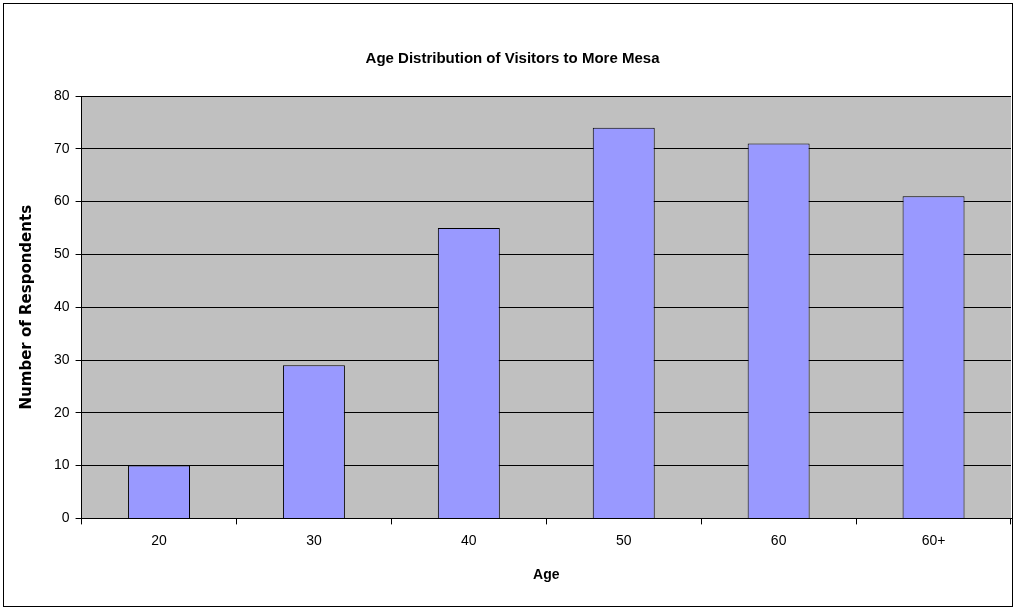 The height and width of the screenshot is (610, 1016). What do you see at coordinates (61, 253) in the screenshot?
I see `y-tick-label: 50` at bounding box center [61, 253].